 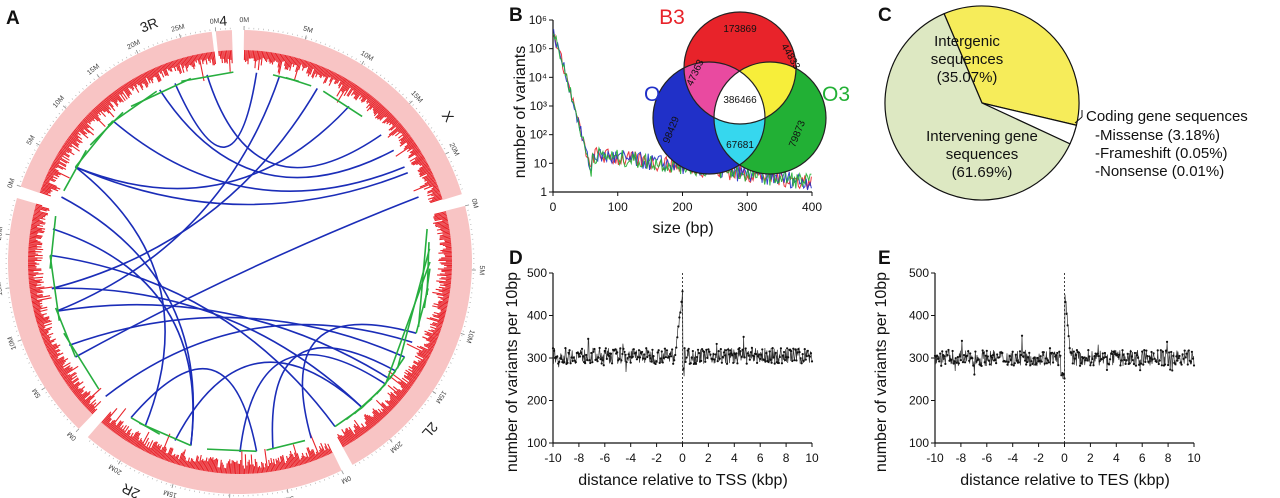 What do you see at coordinates (242, 186) in the screenshot?
I see `translocation-link` at bounding box center [242, 186].